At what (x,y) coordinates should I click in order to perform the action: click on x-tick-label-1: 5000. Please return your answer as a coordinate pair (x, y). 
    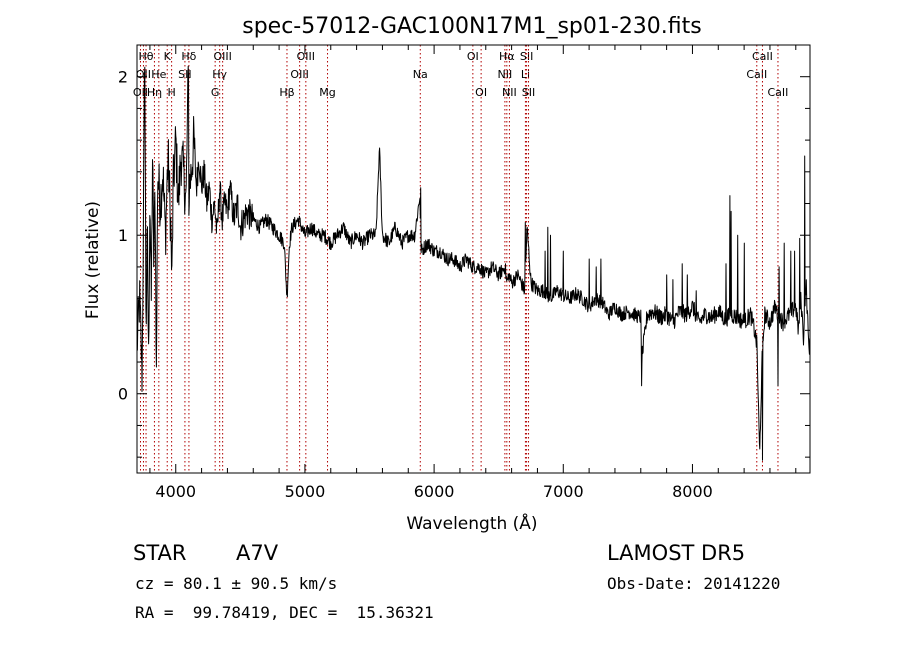
    Looking at the image, I should click on (305, 491).